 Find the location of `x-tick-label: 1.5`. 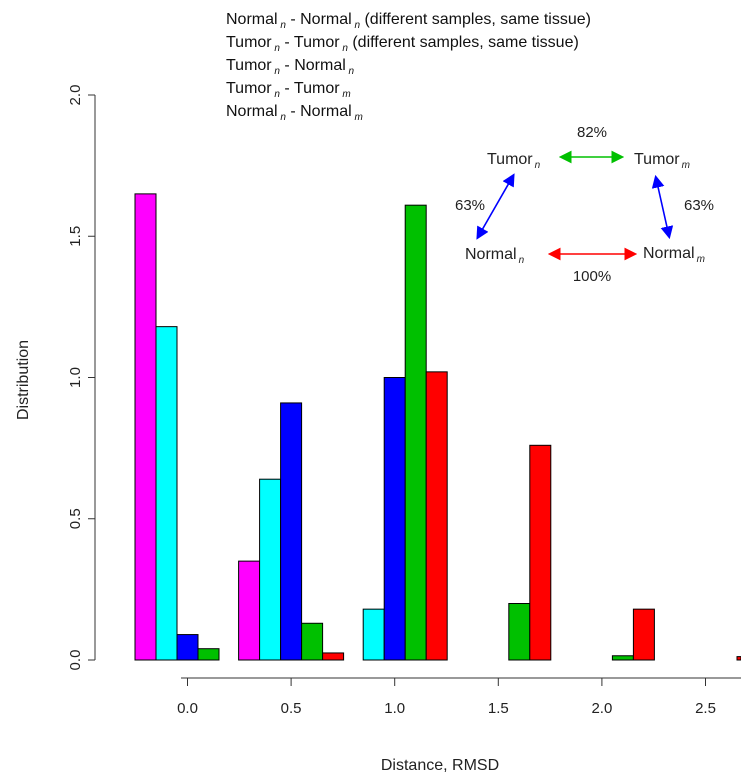

x-tick-label: 1.5 is located at coordinates (498, 708).